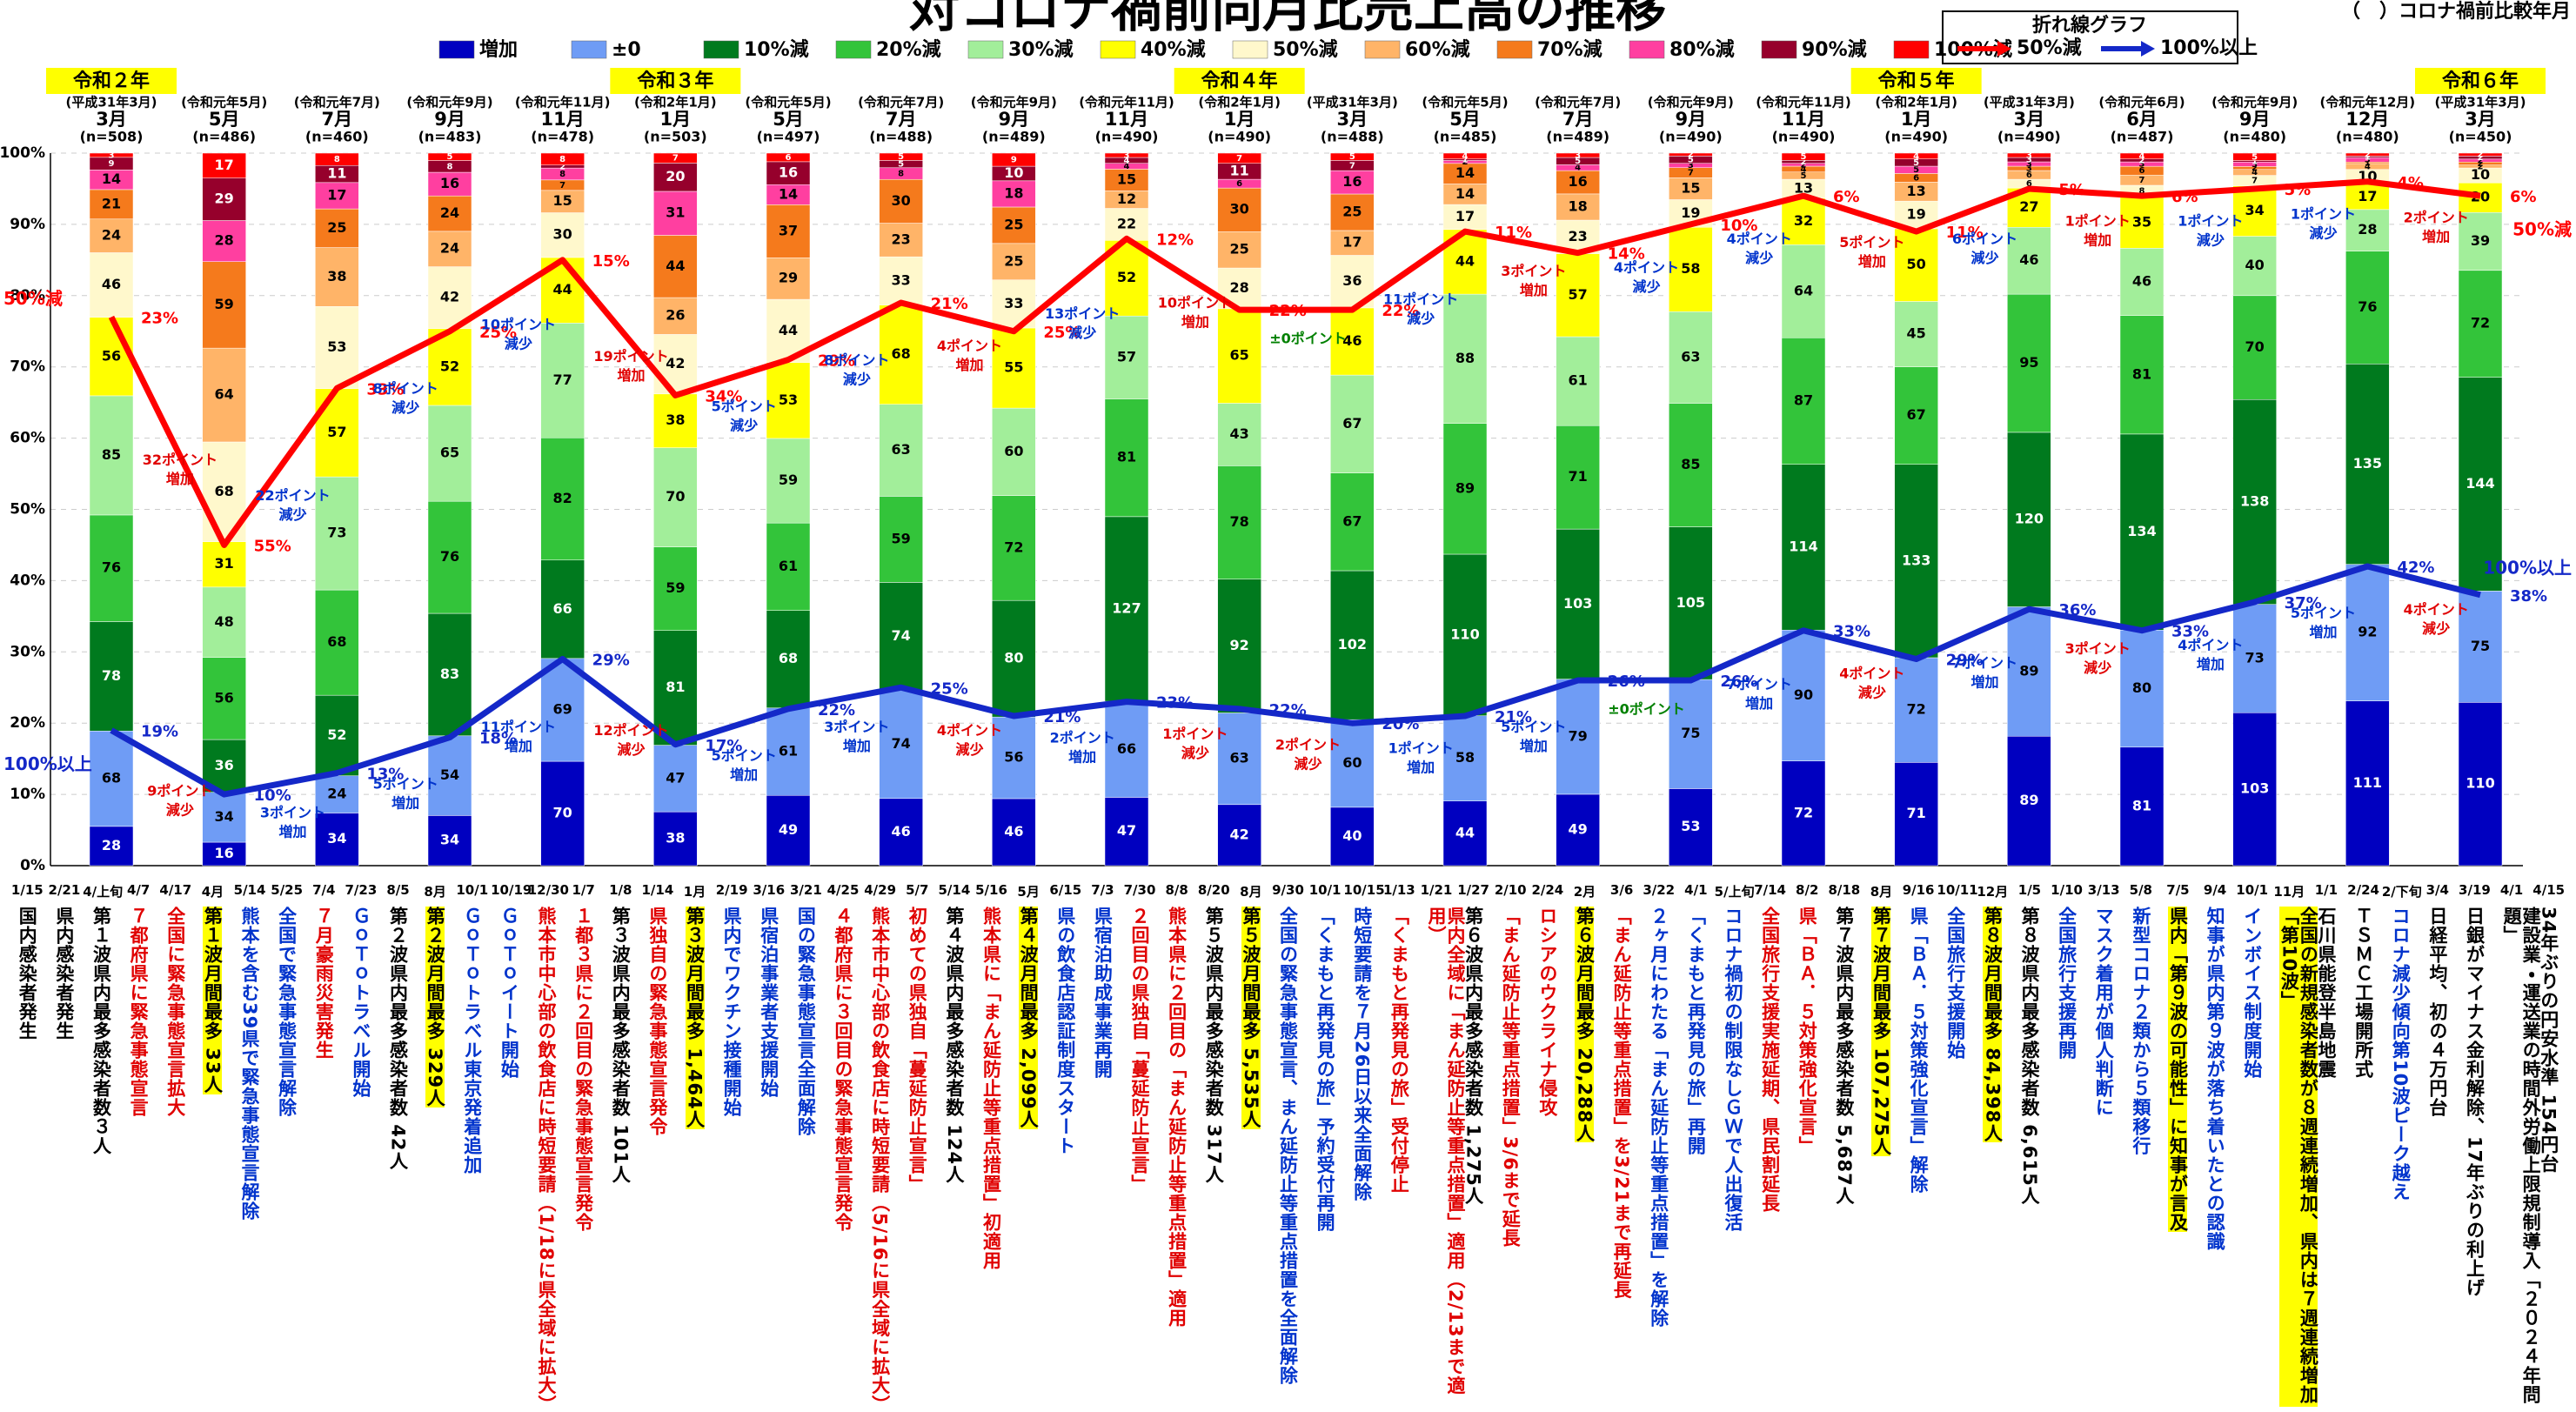 This screenshot has width=2576, height=1412. Describe the element at coordinates (1364, 890) in the screenshot. I see `event-date: 10/15` at that location.